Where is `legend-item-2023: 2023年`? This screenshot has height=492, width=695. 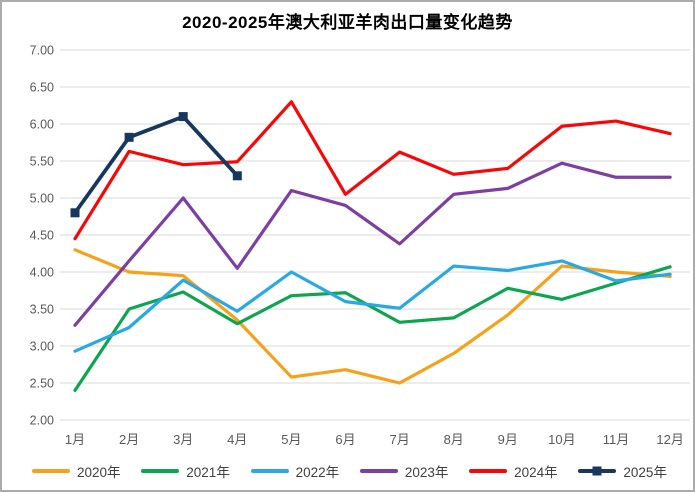 legend-item-2023: 2023年 is located at coordinates (404, 471).